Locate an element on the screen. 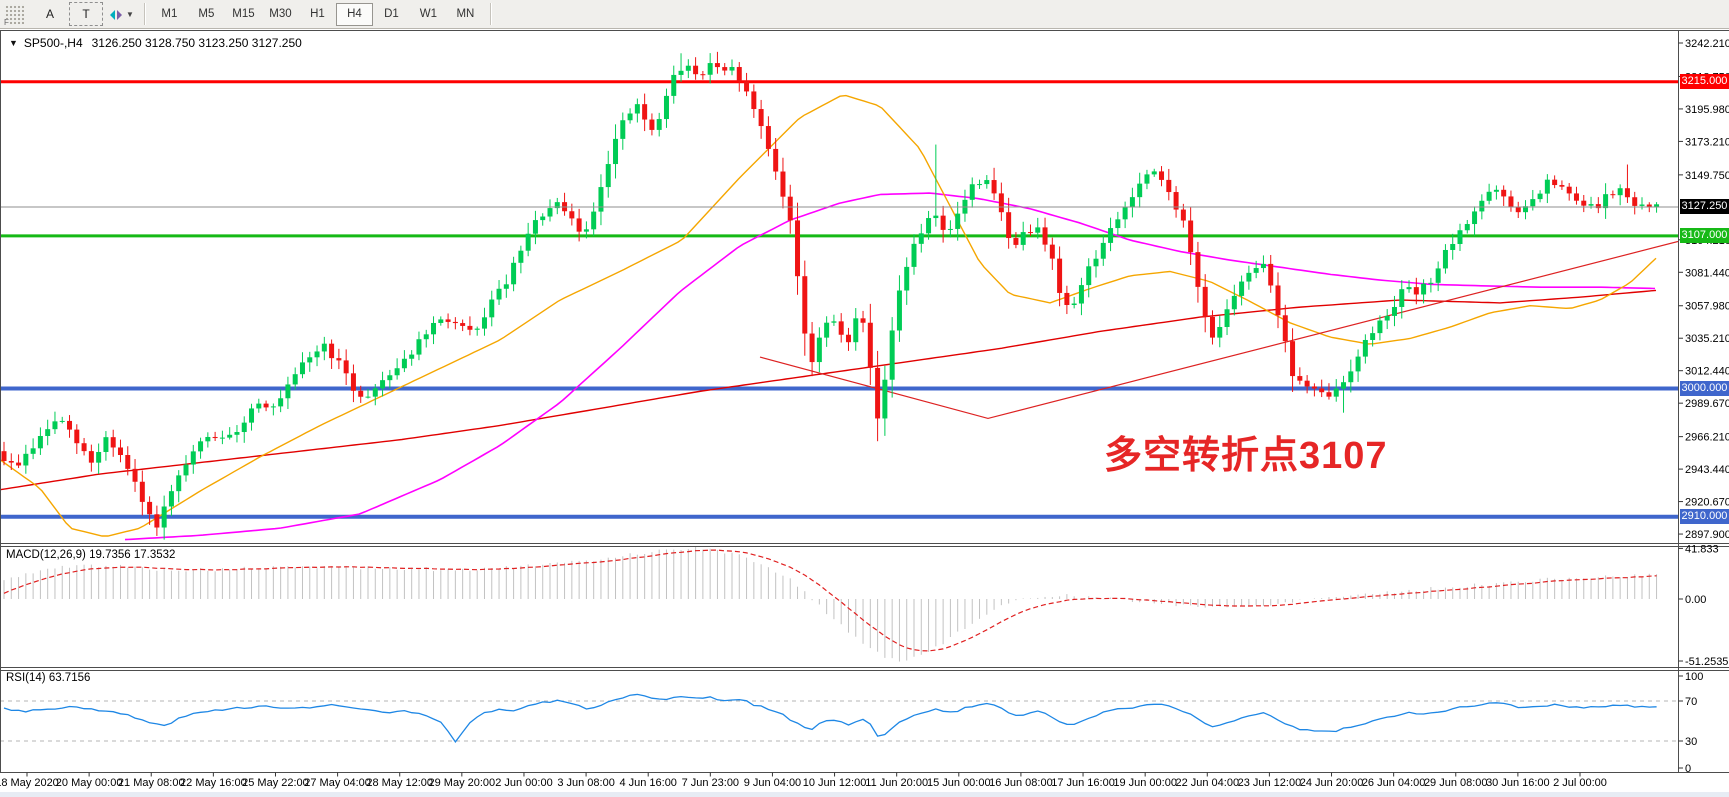 Image resolution: width=1729 pixels, height=797 pixels. time-axis-label: 20 May 00:00 is located at coordinates (89, 783).